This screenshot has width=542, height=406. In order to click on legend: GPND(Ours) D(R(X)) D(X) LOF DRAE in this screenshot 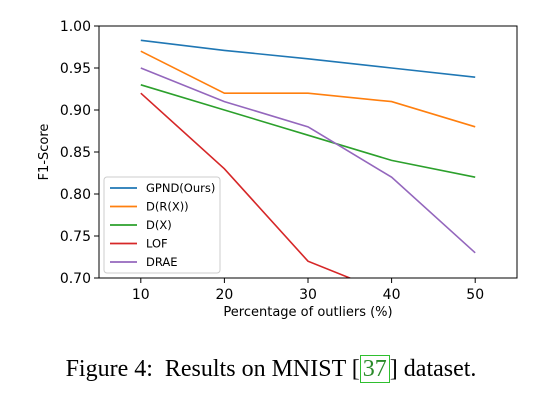, I will do `click(162, 225)`.